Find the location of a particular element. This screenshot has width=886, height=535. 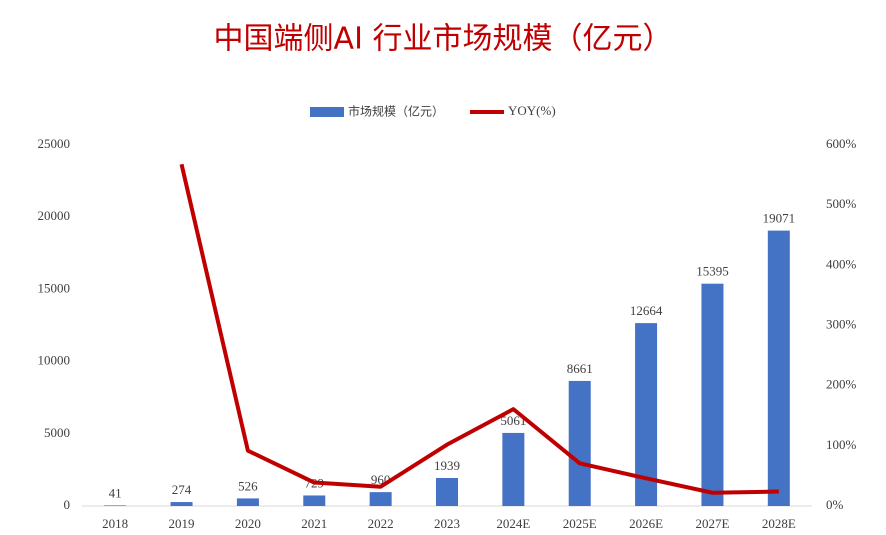

y2-tick-label: 400% is located at coordinates (841, 263).